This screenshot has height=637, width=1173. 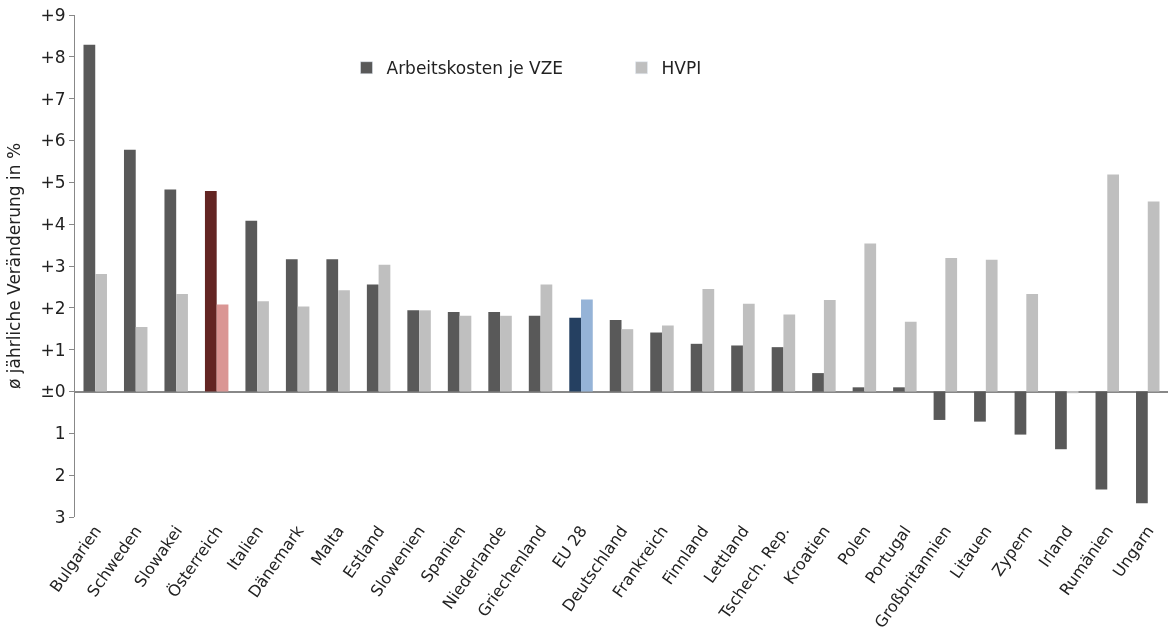 What do you see at coordinates (14, 266) in the screenshot?
I see `y-axis-title: ø jährliche Veränderung in %` at bounding box center [14, 266].